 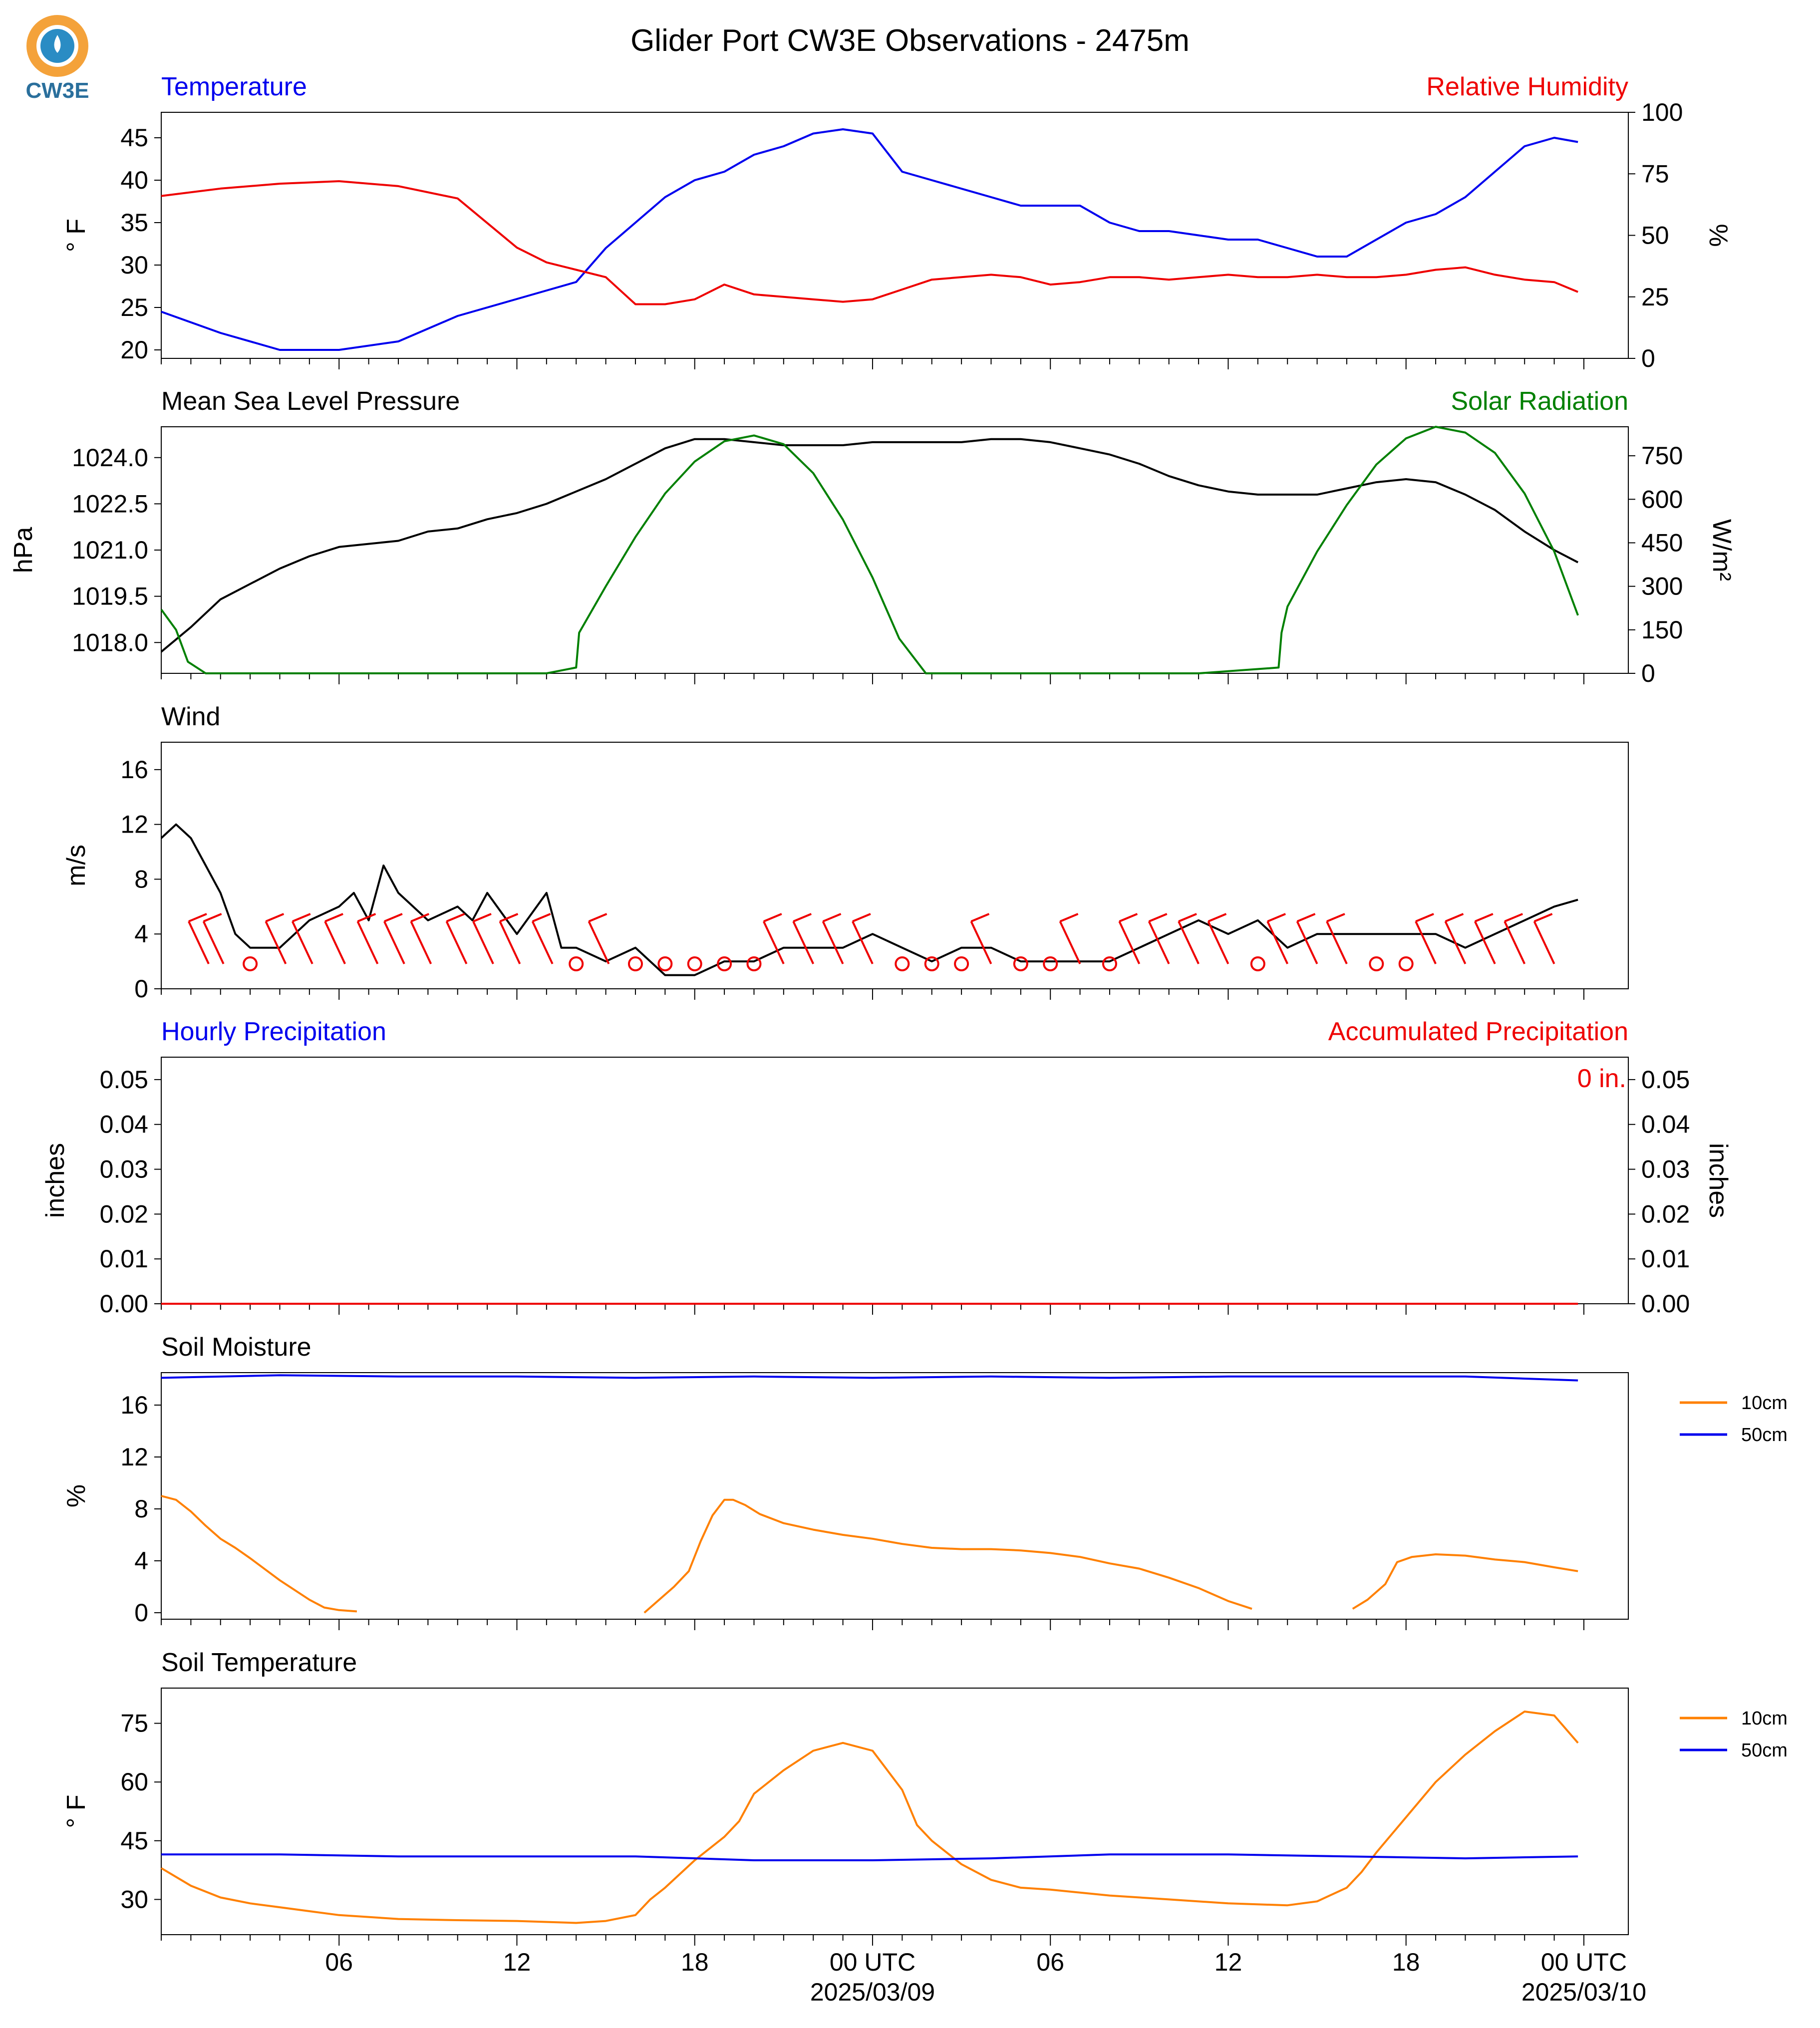 I want to click on y-tick-label-right: 0.01, so click(x=1665, y=1259).